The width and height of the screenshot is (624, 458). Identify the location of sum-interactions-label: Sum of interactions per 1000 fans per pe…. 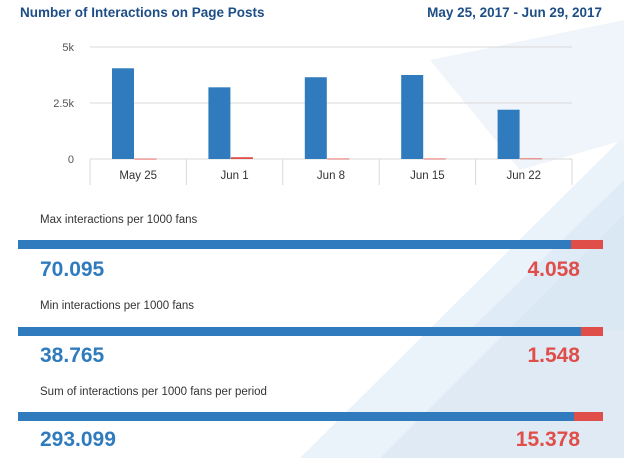
(153, 392).